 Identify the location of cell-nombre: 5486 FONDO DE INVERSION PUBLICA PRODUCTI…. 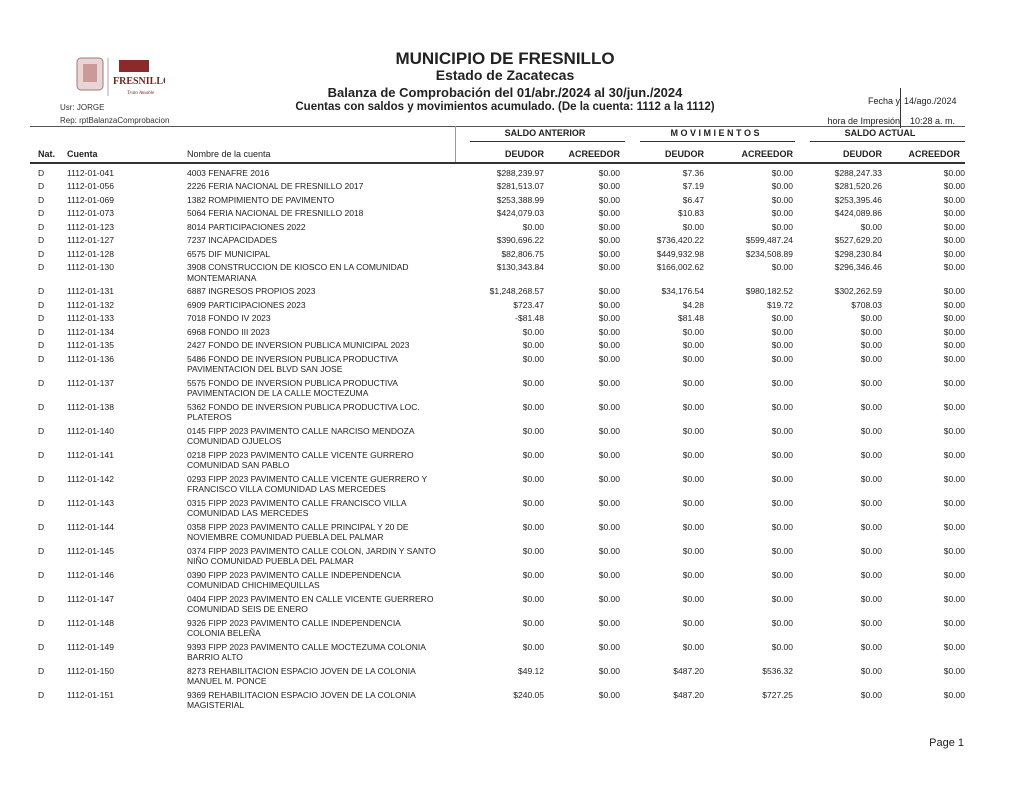
(292, 364).